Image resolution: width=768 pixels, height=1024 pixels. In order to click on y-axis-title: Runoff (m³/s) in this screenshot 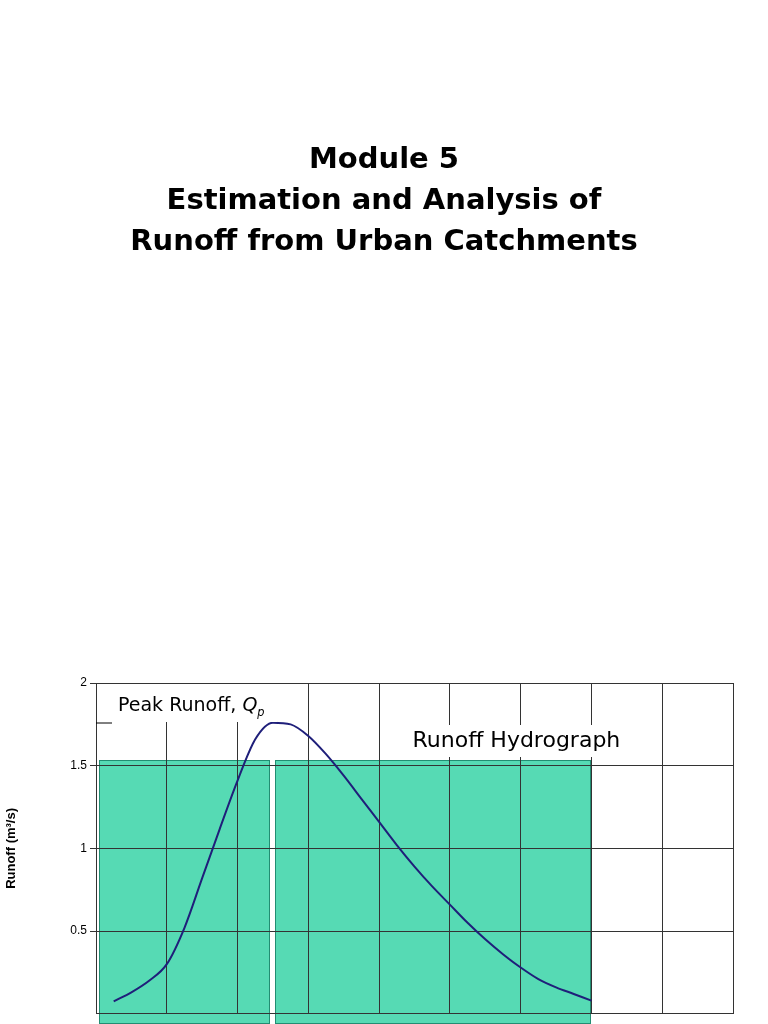, I will do `click(11, 848)`.